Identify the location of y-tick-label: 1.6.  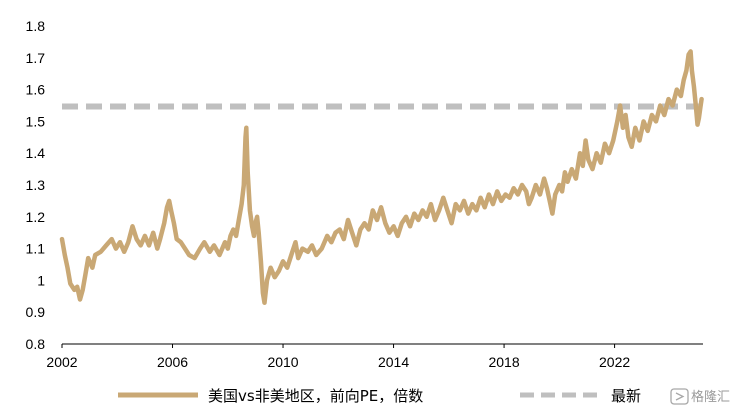
(36, 90).